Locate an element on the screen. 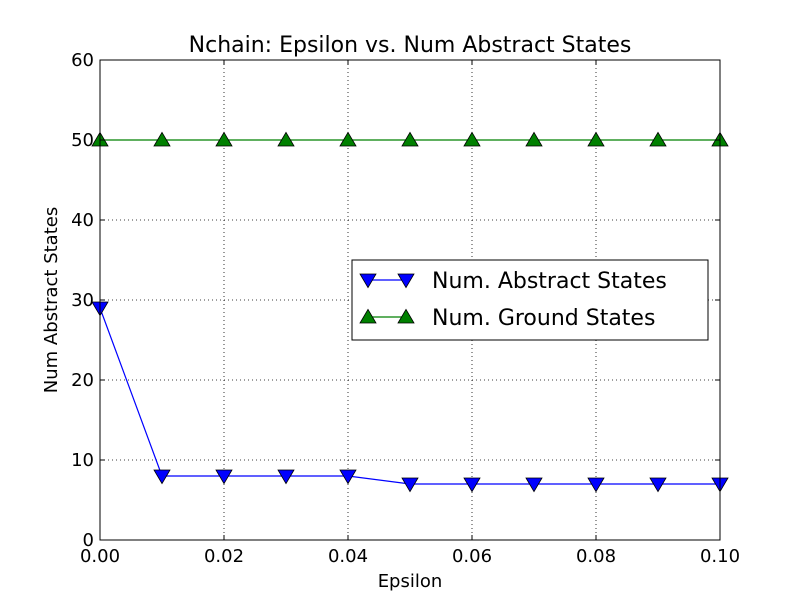  y-tick-label: 30 is located at coordinates (82, 300).